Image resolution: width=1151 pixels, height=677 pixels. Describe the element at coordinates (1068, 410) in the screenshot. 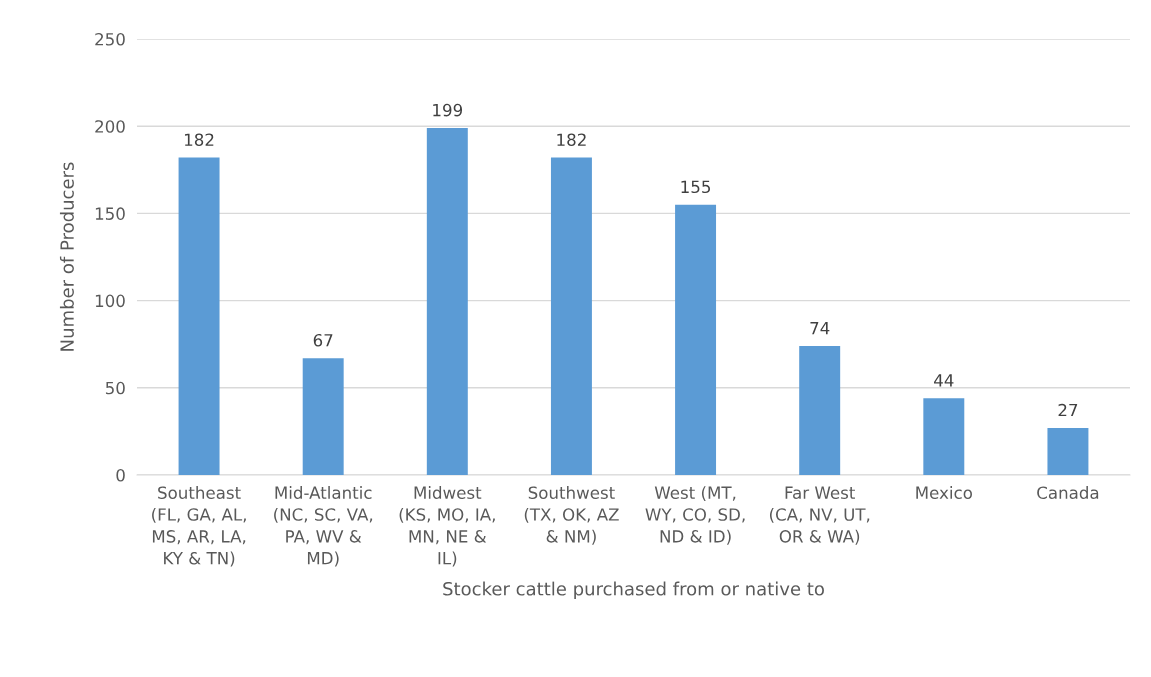

I see `data-label: 27` at that location.